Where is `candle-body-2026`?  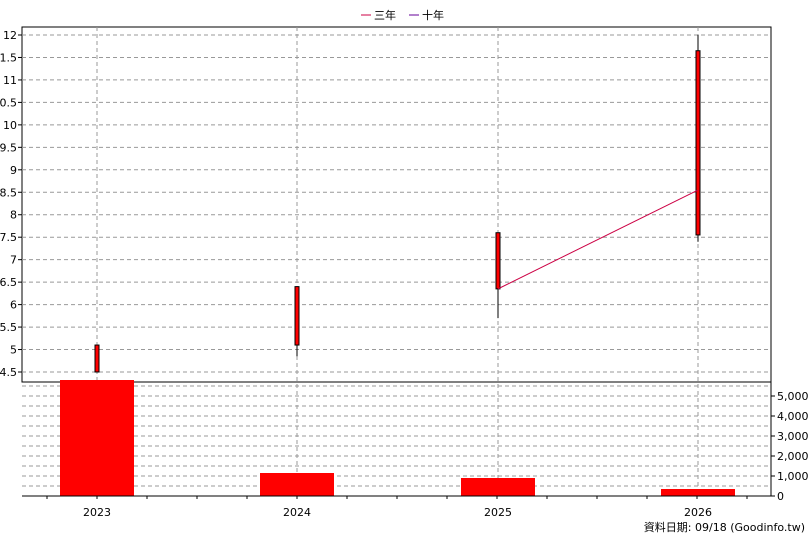 candle-body-2026 is located at coordinates (698, 143).